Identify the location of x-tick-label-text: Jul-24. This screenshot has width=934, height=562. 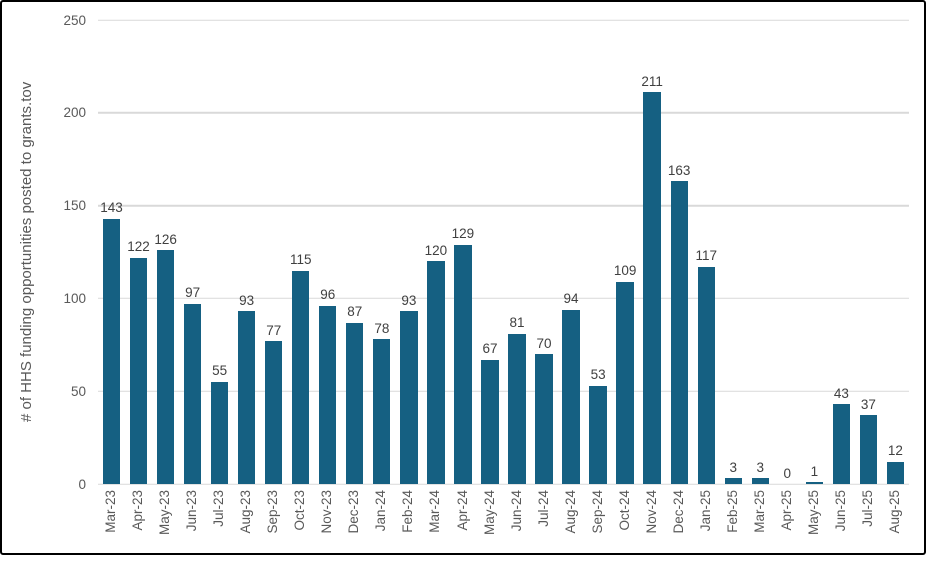
(543, 508).